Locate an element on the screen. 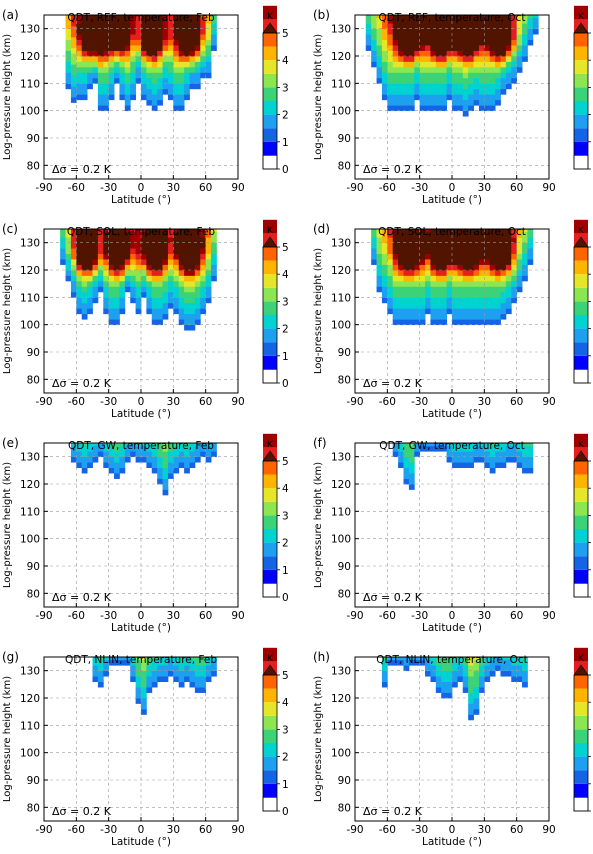  y-tick-label: 110 is located at coordinates (341, 298).